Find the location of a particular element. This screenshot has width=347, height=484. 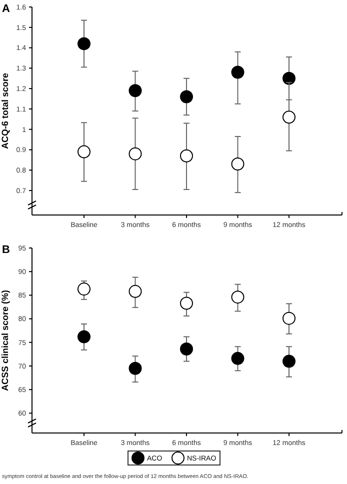

chart-title: B is located at coordinates (6, 250).